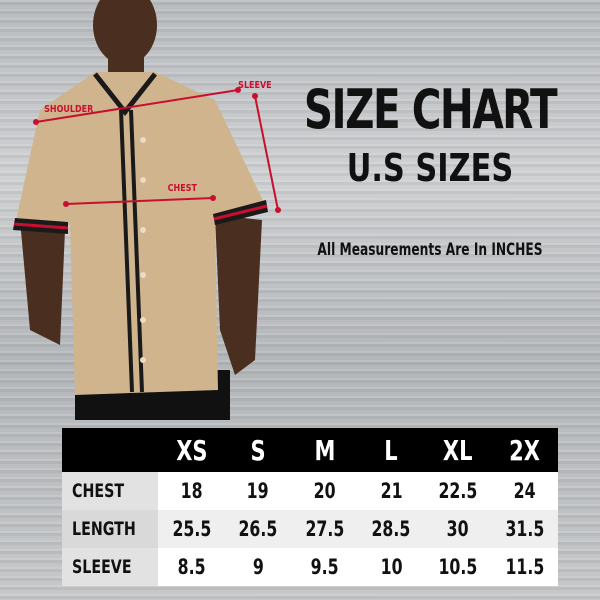 This screenshot has height=600, width=600. I want to click on measure-endpoints, so click(157, 150).